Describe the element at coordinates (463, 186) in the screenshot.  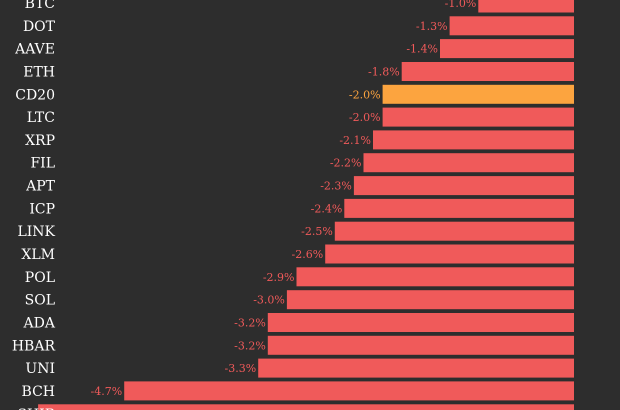
I see `bar-apt` at that location.